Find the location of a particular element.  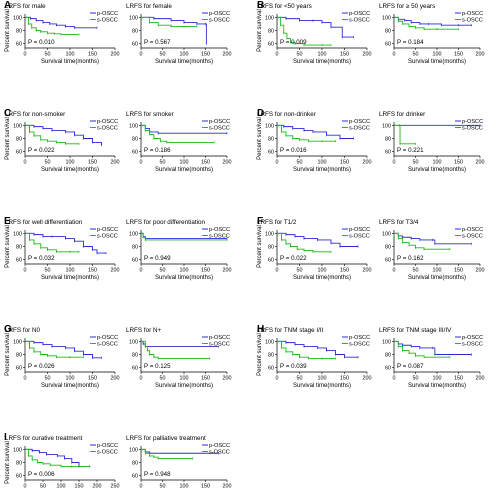

panel-letter: H is located at coordinates (260, 329).